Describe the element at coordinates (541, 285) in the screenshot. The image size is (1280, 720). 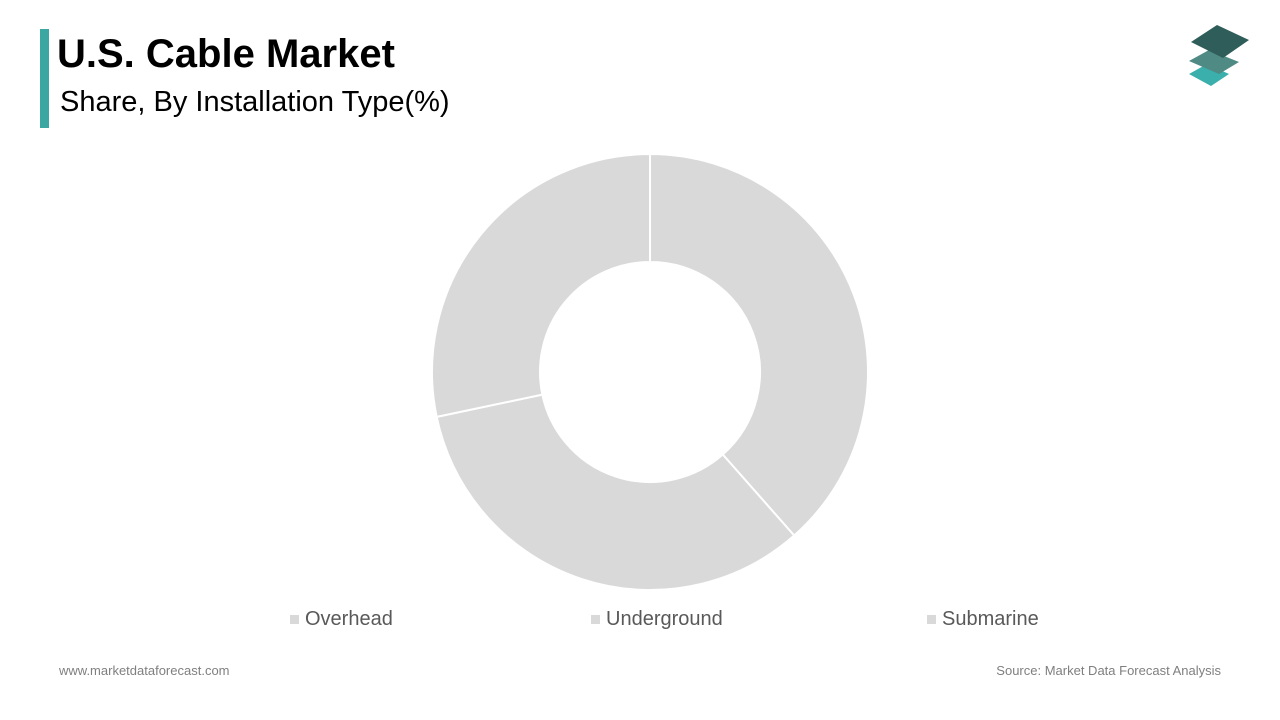
I see `donut-slice-submarine` at that location.